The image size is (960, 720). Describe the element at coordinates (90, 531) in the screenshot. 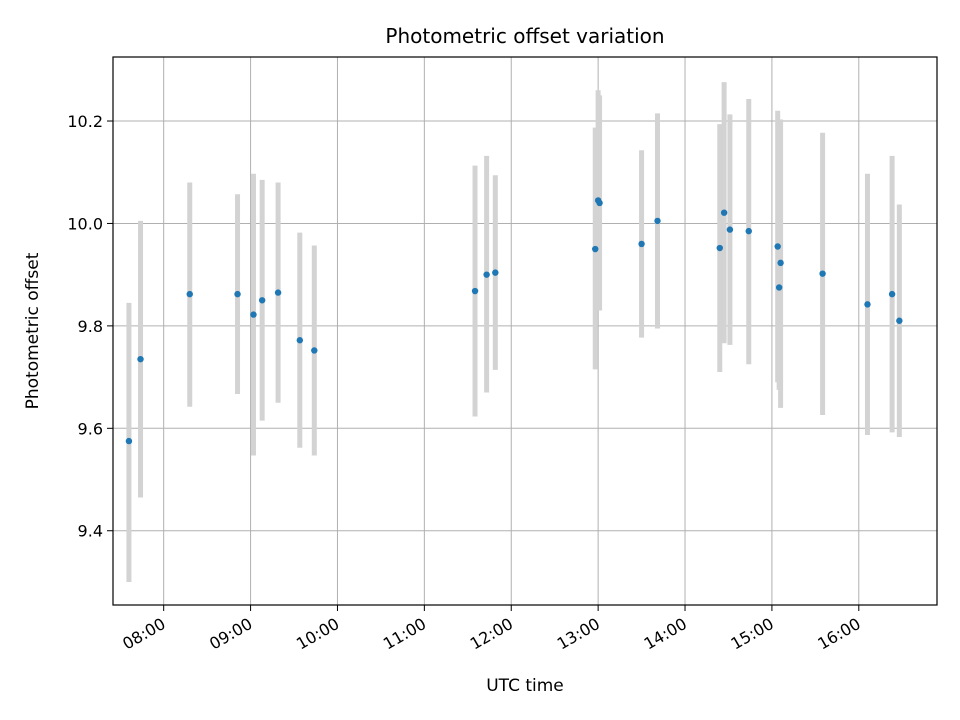

I see `y-tick-label: 9.4` at that location.